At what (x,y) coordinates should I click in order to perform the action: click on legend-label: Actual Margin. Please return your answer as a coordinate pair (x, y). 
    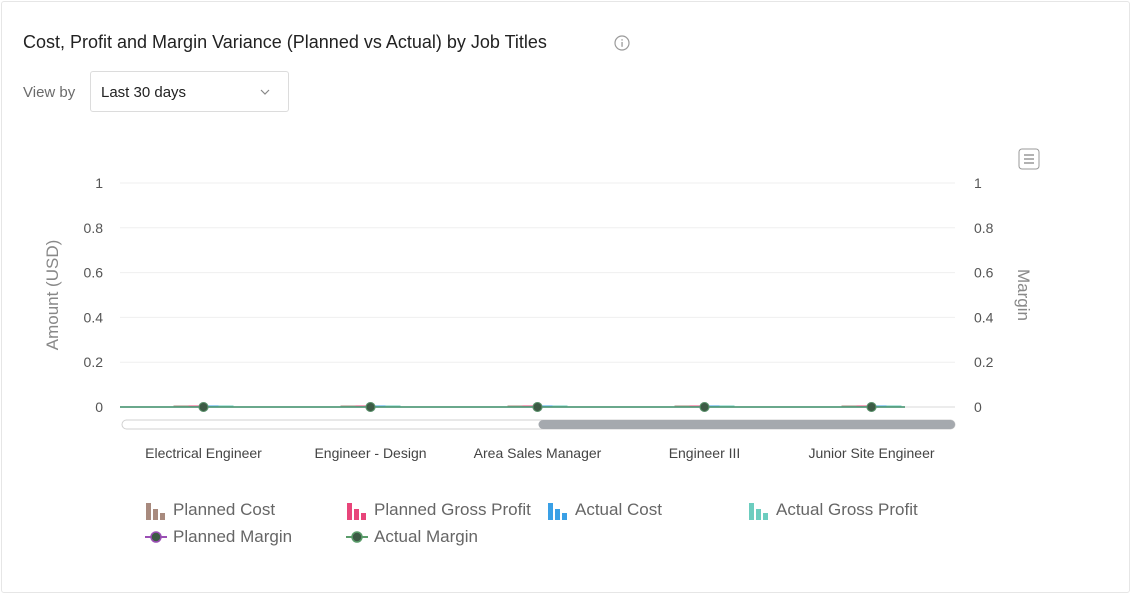
    Looking at the image, I should click on (426, 536).